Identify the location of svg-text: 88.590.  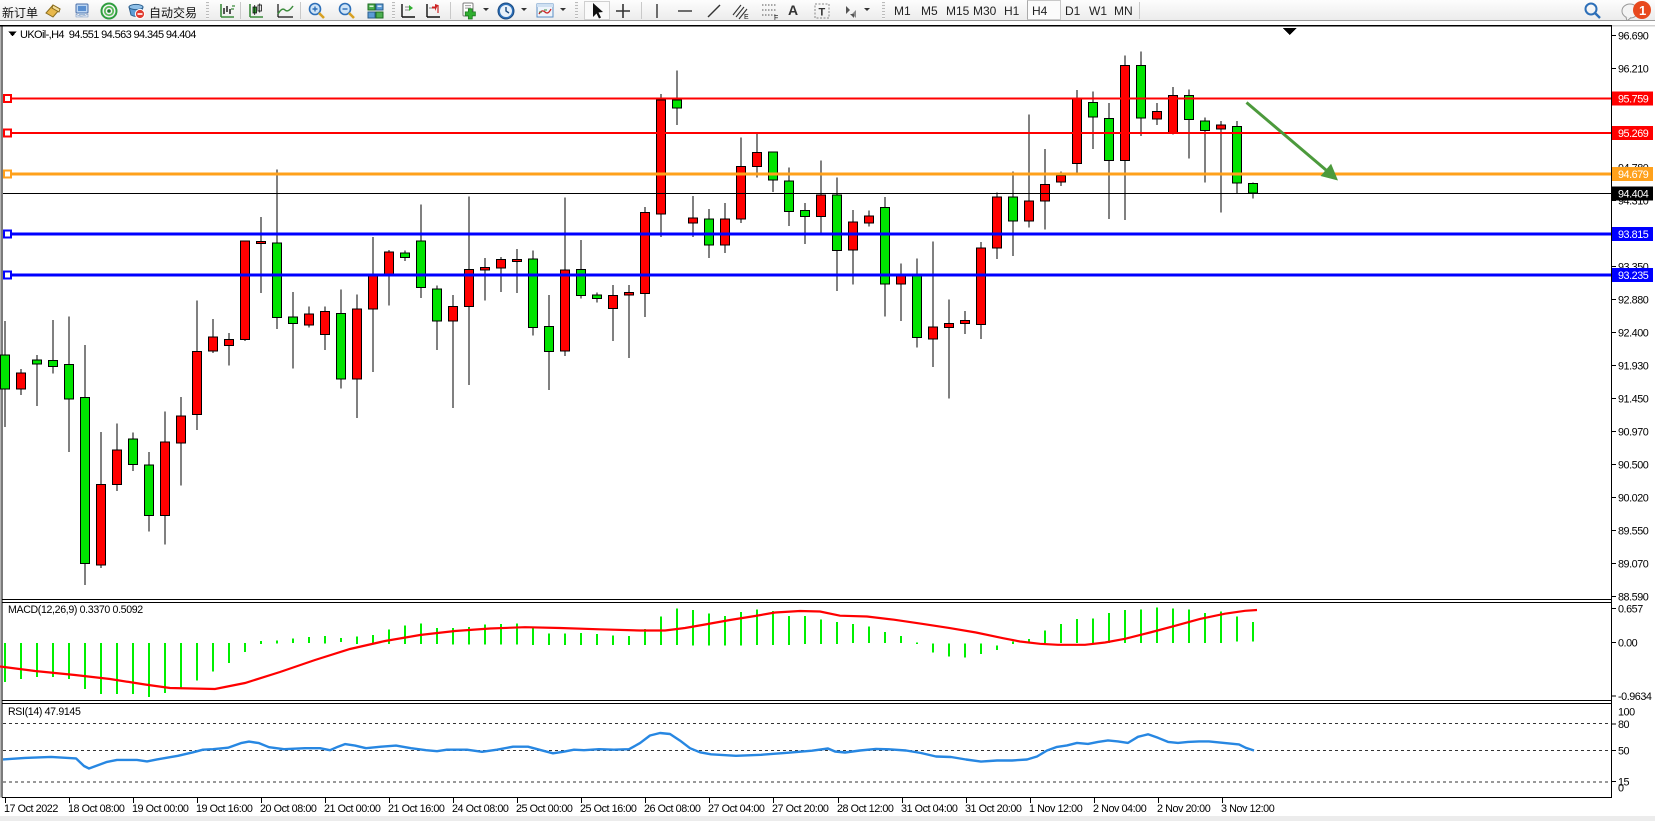
(1633, 597).